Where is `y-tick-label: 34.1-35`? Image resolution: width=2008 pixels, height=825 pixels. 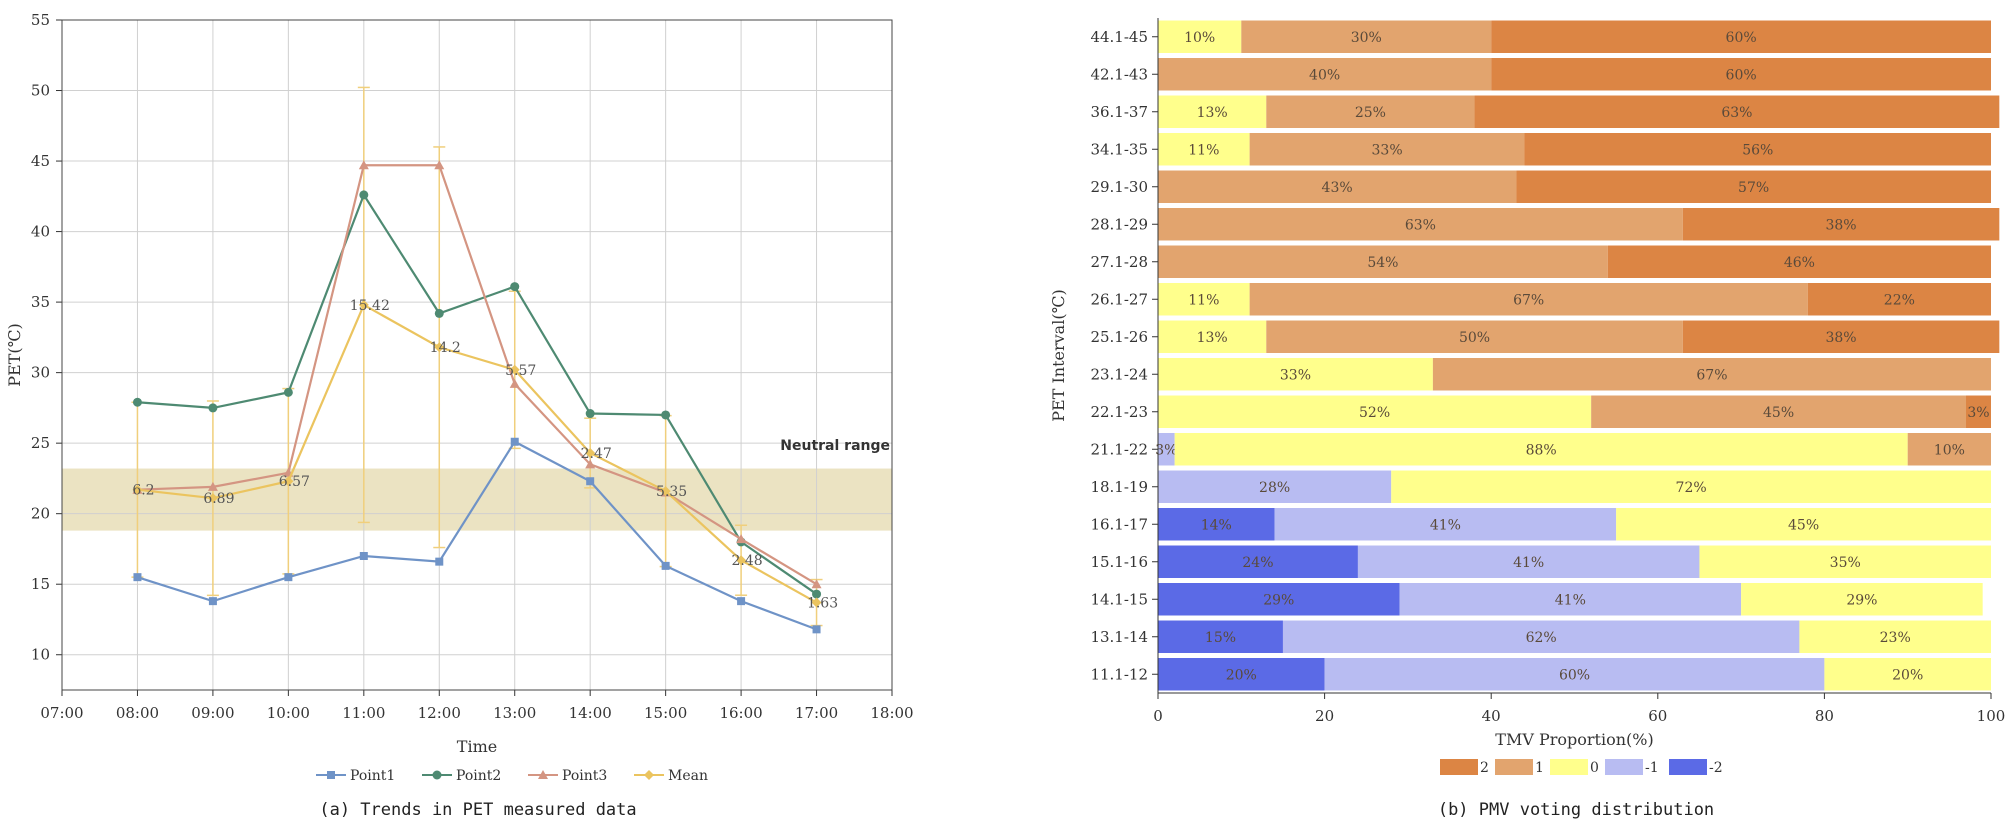
y-tick-label: 34.1-35 is located at coordinates (1119, 149).